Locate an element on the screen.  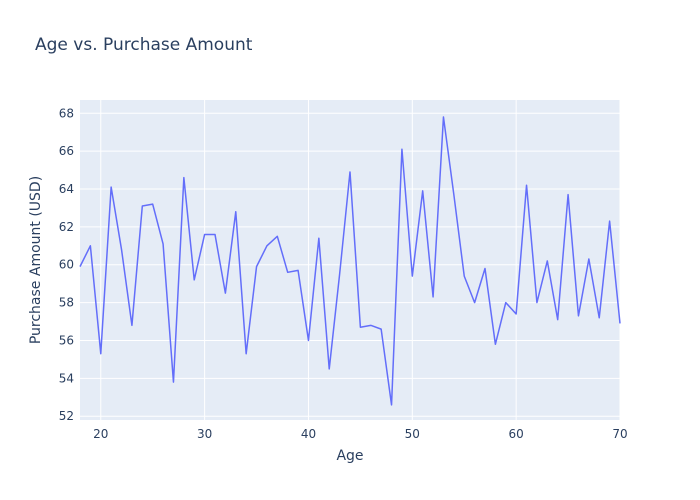
y-tick-label: 58 is located at coordinates (66, 303).